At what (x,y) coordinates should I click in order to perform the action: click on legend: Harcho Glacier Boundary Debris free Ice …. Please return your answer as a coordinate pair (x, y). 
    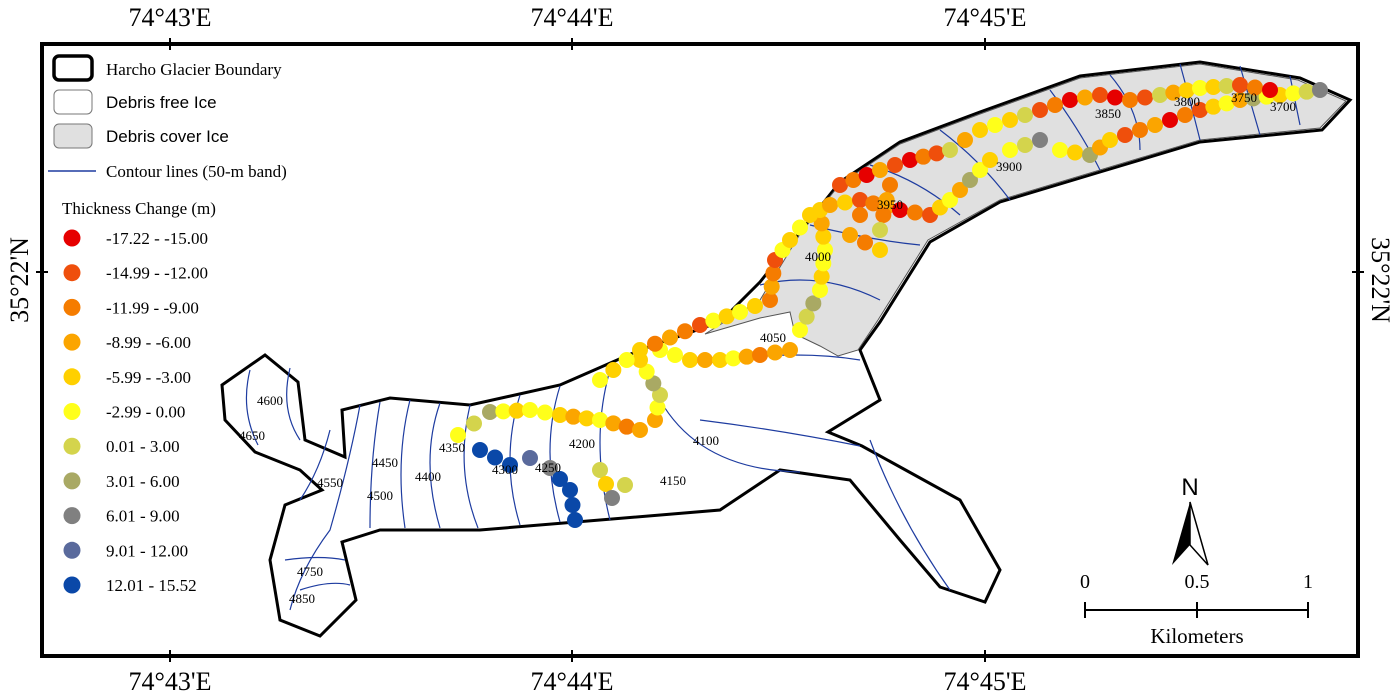
    Looking at the image, I should click on (167, 324).